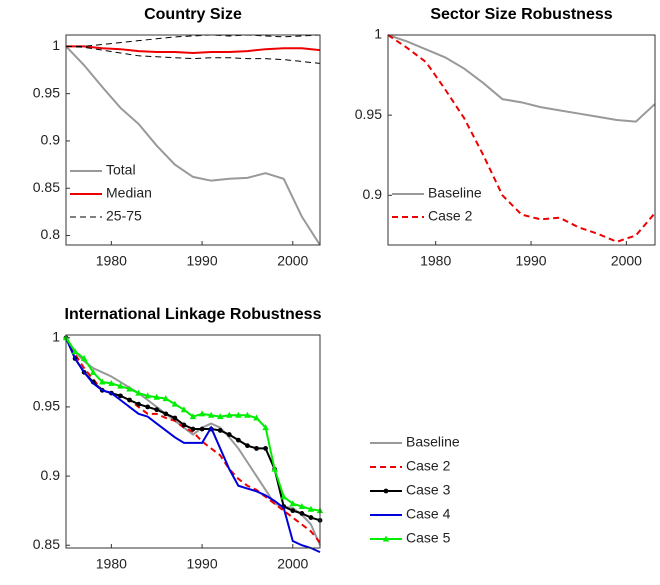 This screenshot has width=660, height=585. I want to click on legend-label: Case 4, so click(428, 514).